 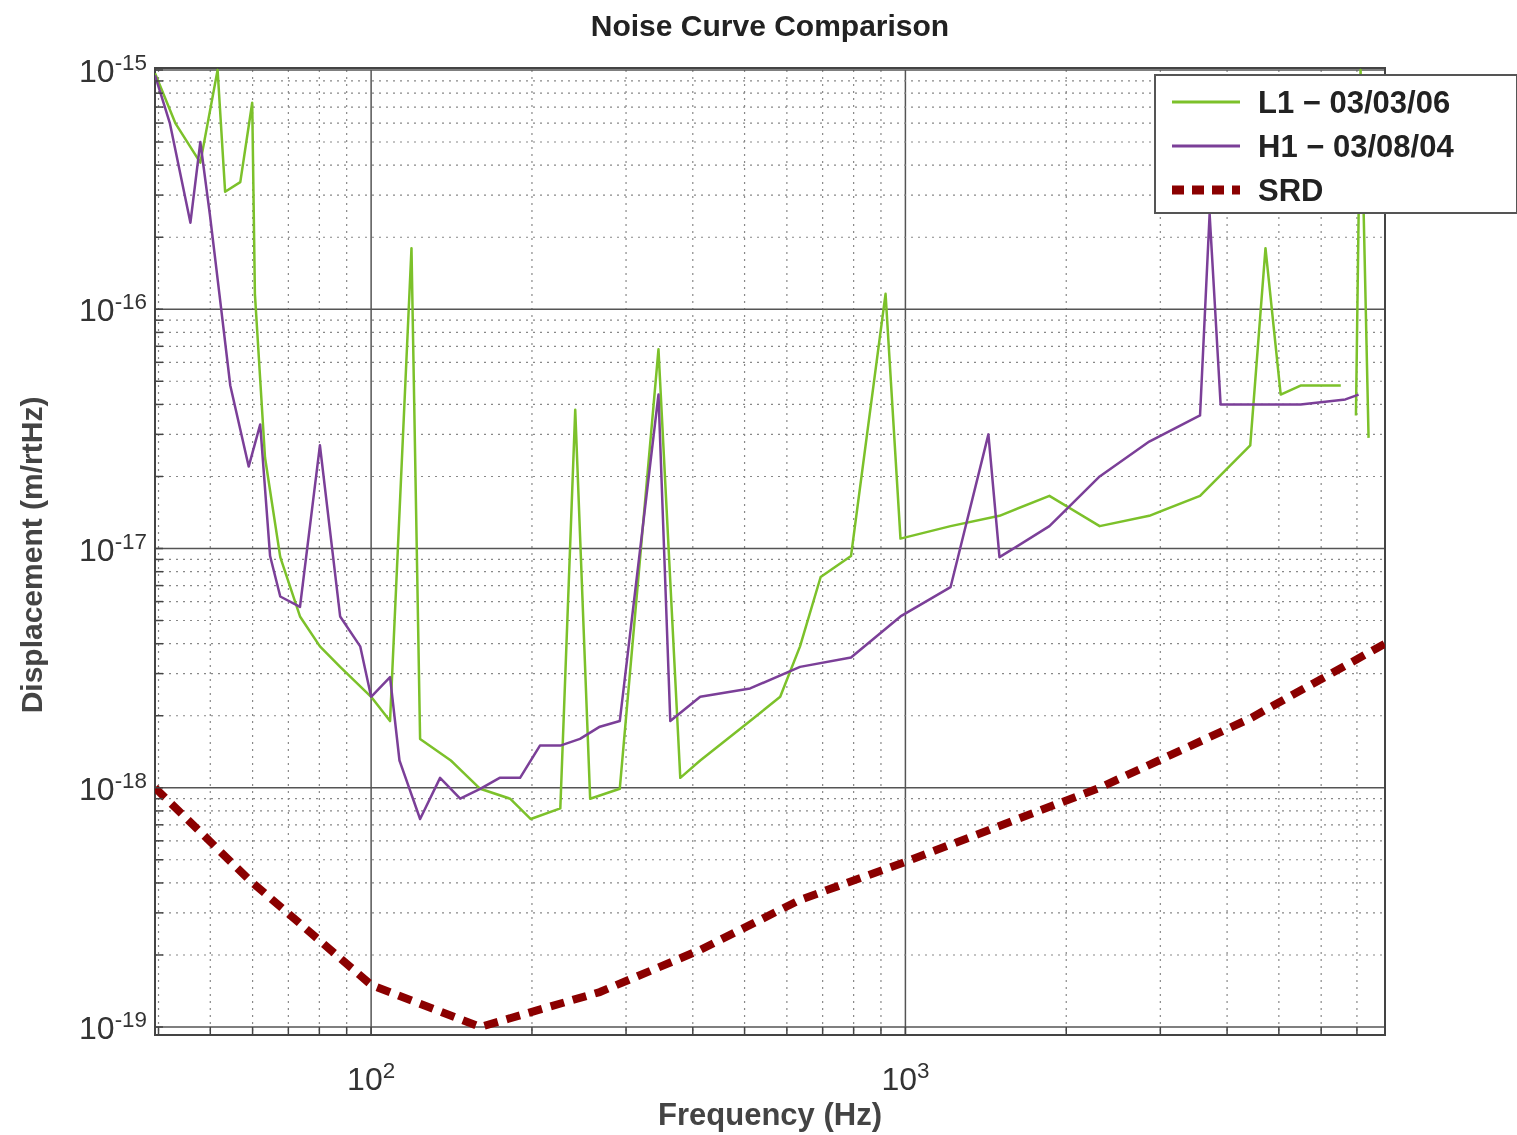 I want to click on legend-label: H1 − 03/08/04, so click(x=1356, y=146).